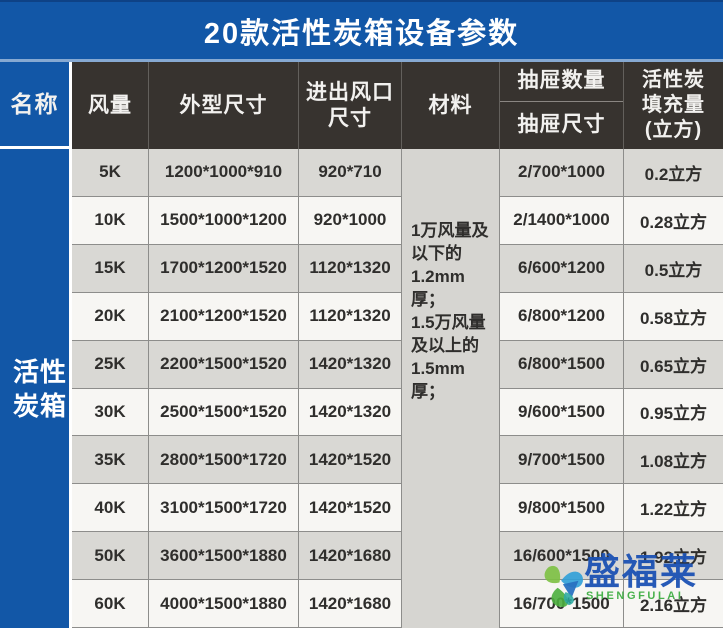  I want to click on drawer-cell: 6/800*1200, so click(562, 316).